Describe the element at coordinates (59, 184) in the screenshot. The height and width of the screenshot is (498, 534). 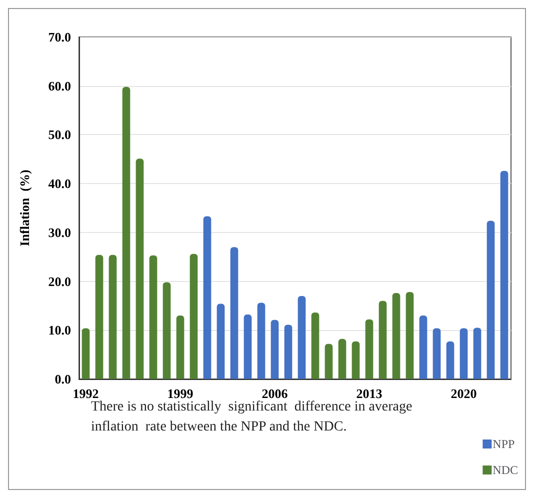
I see `y-tick-label: 40.0` at that location.